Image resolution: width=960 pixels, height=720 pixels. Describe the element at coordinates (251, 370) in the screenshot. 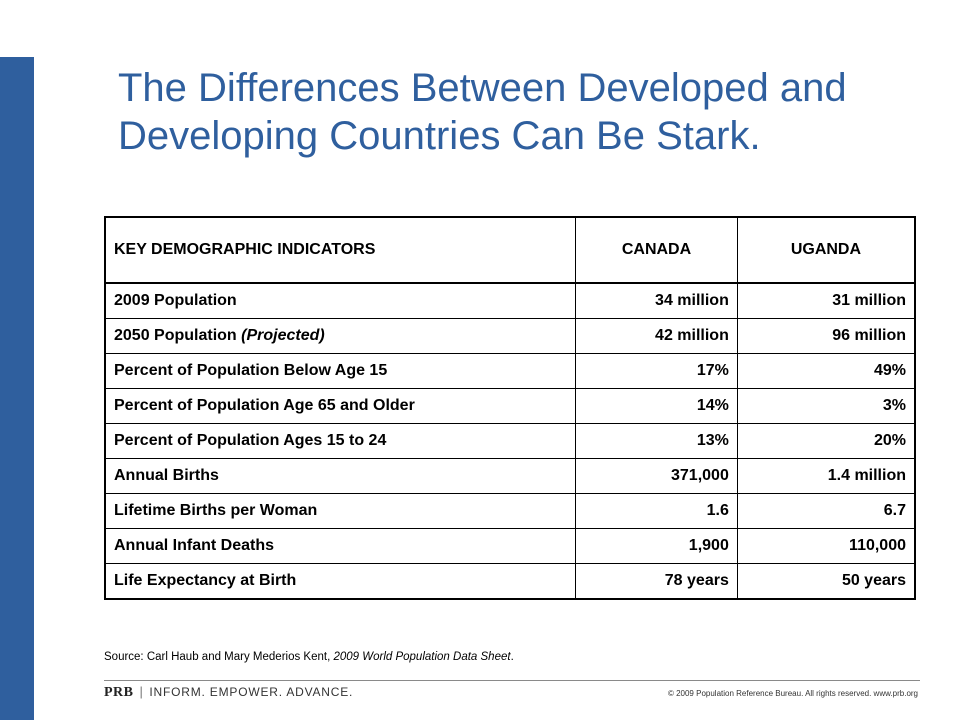

I see `indicator-label: Percent of Population Below Age 15` at that location.